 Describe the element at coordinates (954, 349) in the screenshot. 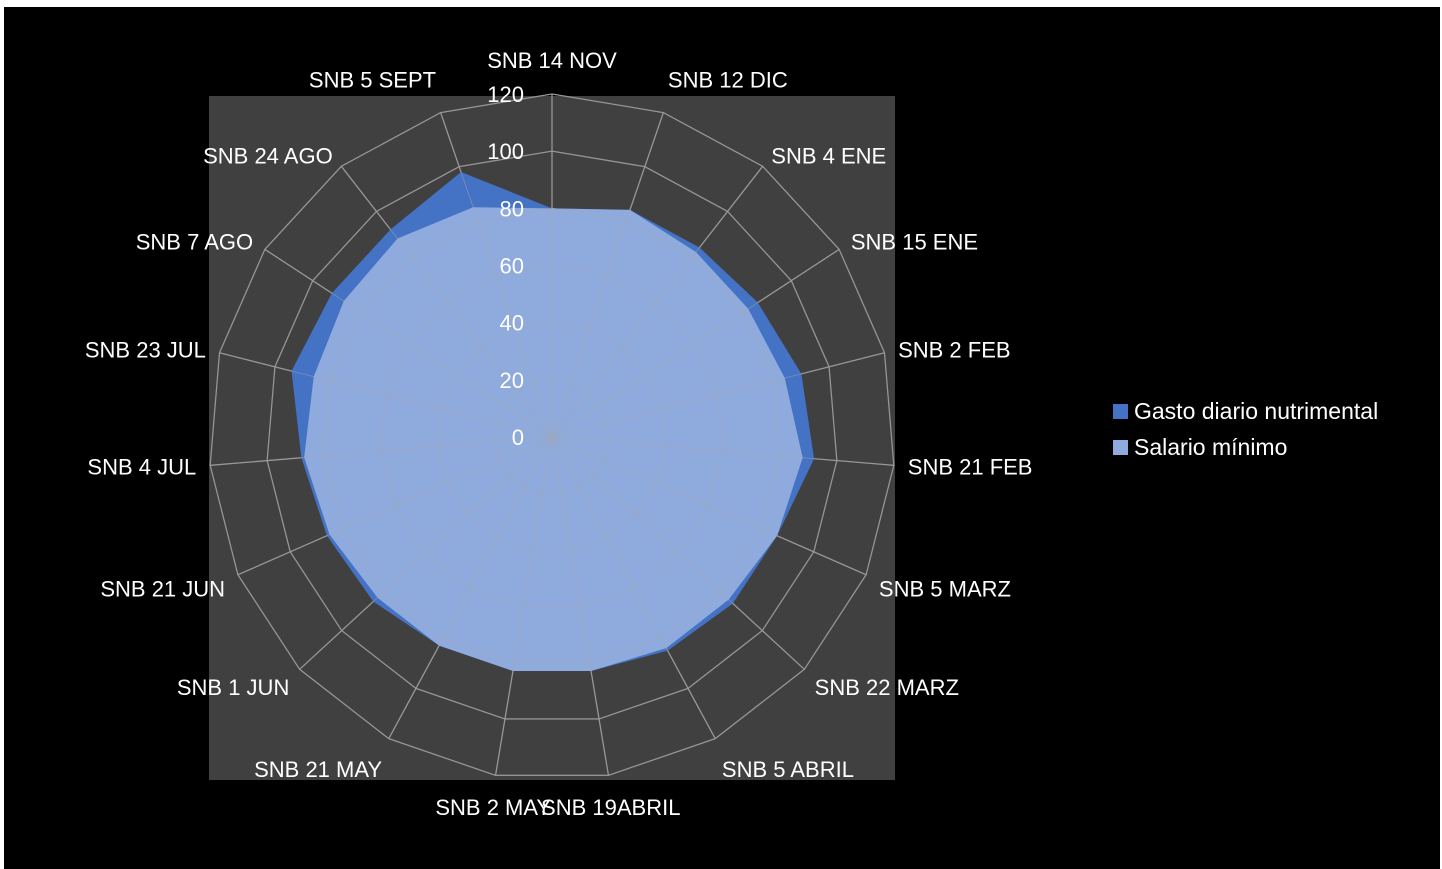

I see `category-label: SNB 2 FEB` at that location.